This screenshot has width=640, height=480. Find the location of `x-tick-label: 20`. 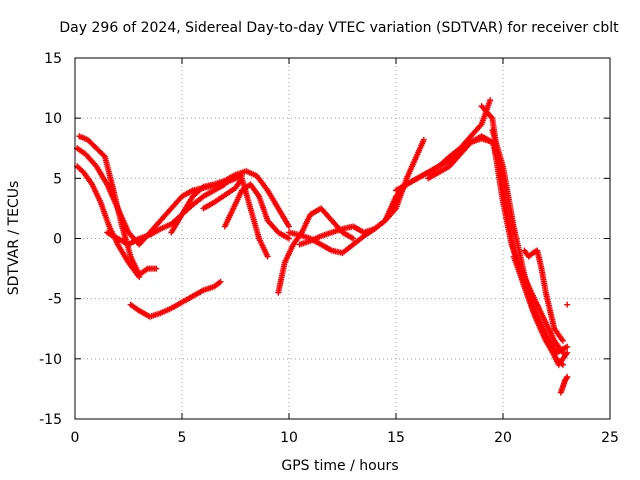

x-tick-label: 20 is located at coordinates (503, 438).